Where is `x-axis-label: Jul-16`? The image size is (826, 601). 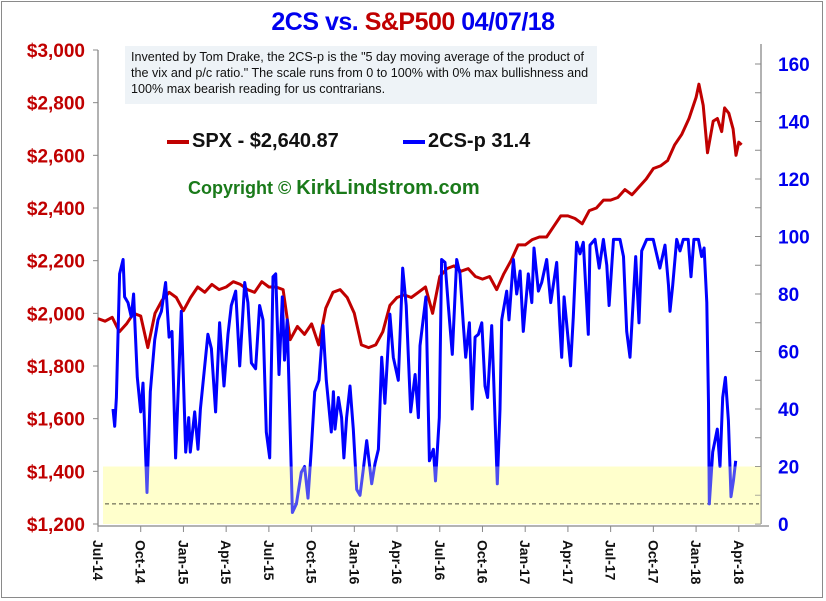
x-axis-label: Jul-16 is located at coordinates (440, 560).